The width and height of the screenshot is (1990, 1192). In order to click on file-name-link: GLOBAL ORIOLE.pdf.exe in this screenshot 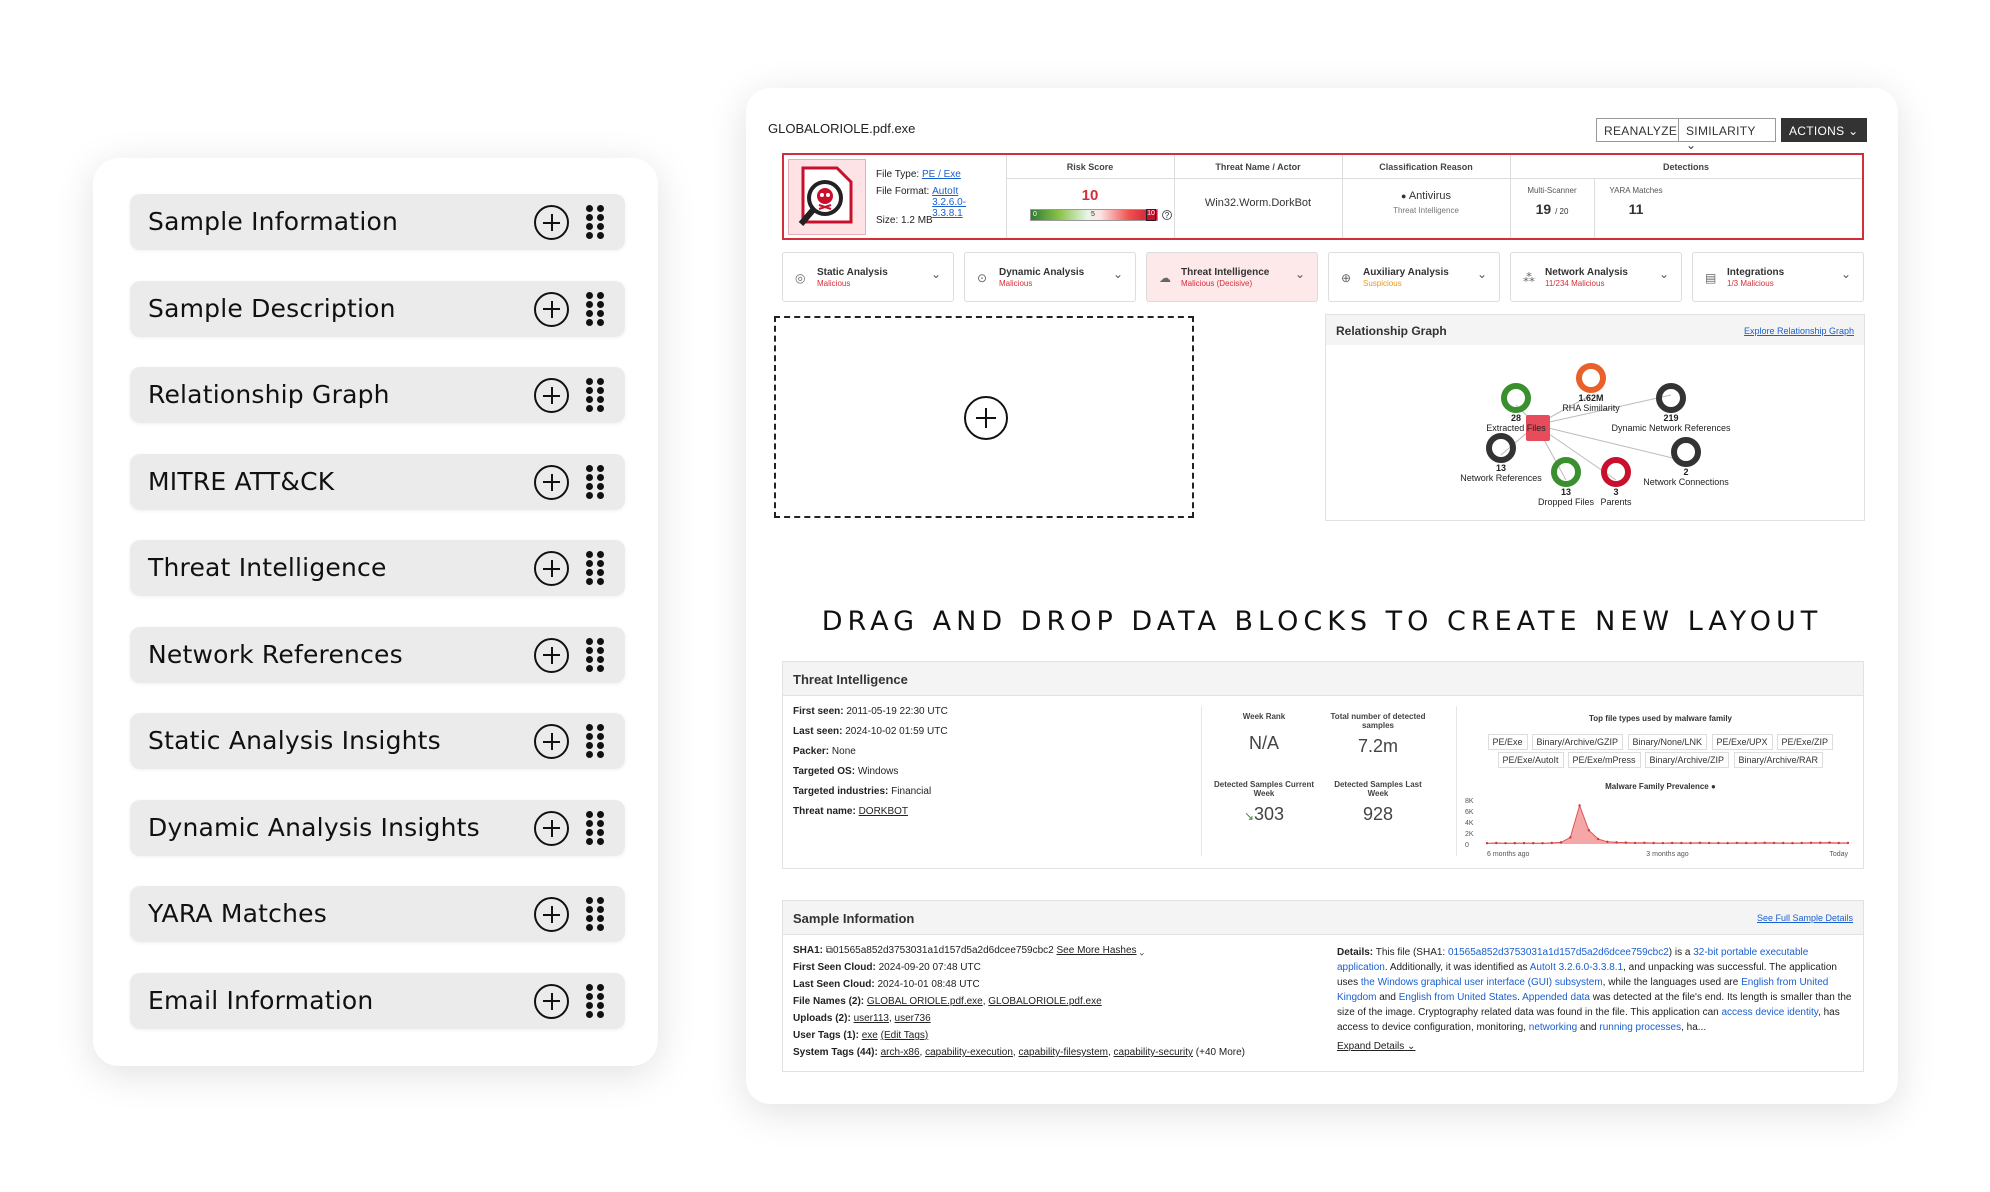, I will do `click(924, 1001)`.